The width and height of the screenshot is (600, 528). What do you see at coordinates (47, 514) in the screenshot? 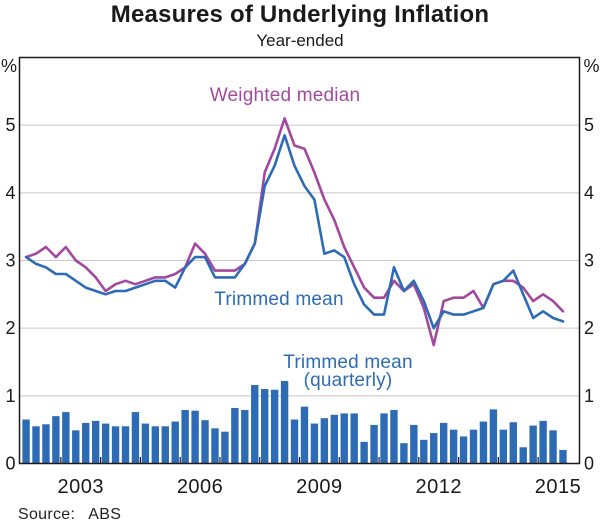
I see `source-label: Source:` at bounding box center [47, 514].